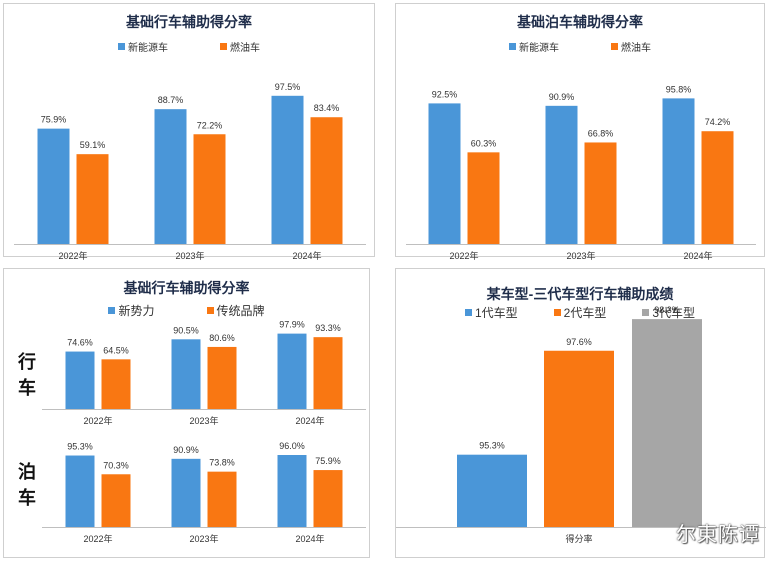  What do you see at coordinates (292, 446) in the screenshot?
I see `data-label: 96.0%` at bounding box center [292, 446].